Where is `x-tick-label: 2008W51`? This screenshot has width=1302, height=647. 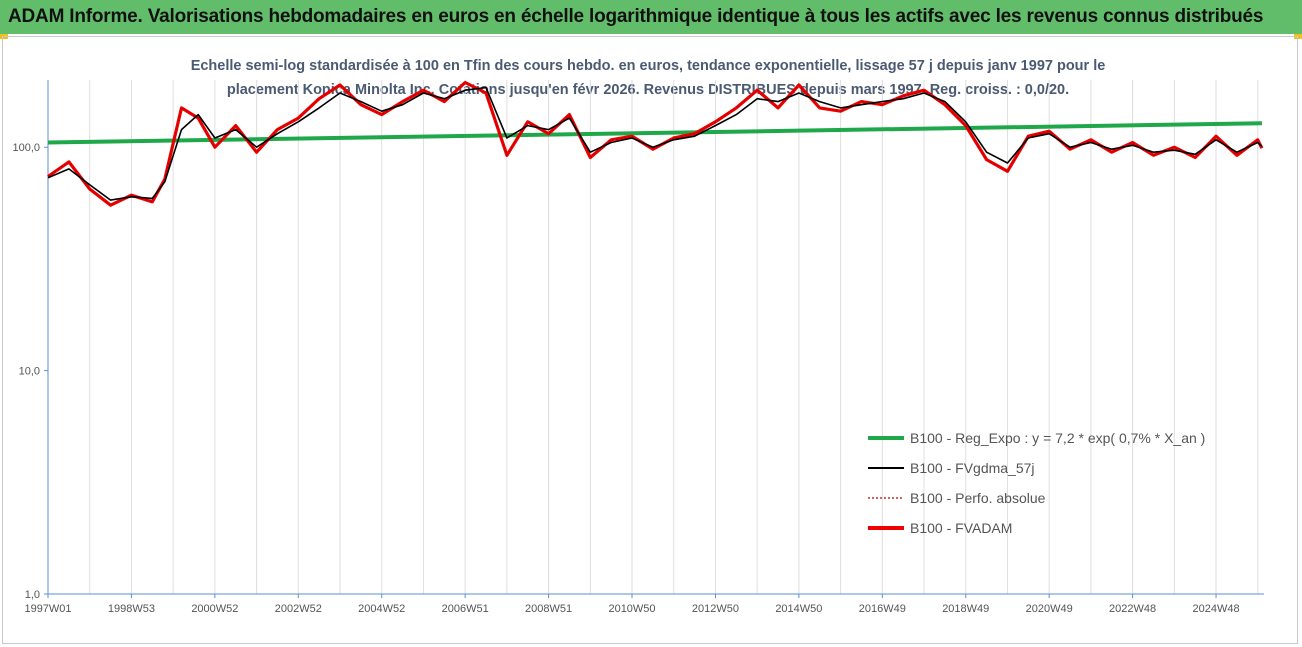
x-tick-label: 2008W51 is located at coordinates (548, 609).